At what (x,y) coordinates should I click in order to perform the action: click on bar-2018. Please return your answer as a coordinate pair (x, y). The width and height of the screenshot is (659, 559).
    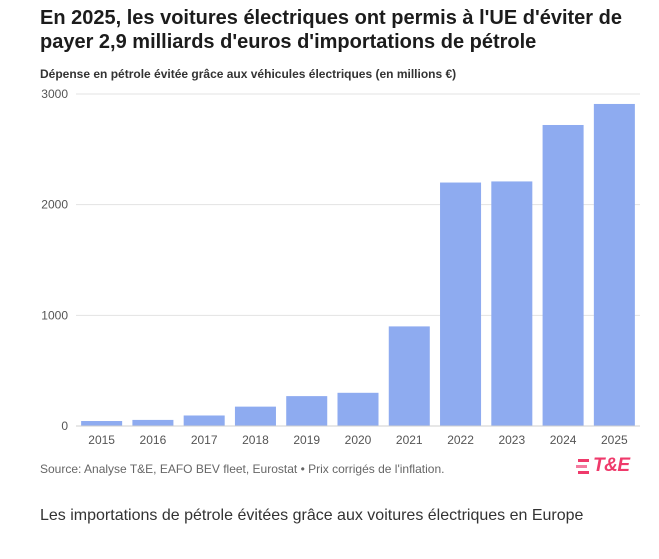
    Looking at the image, I should click on (255, 416).